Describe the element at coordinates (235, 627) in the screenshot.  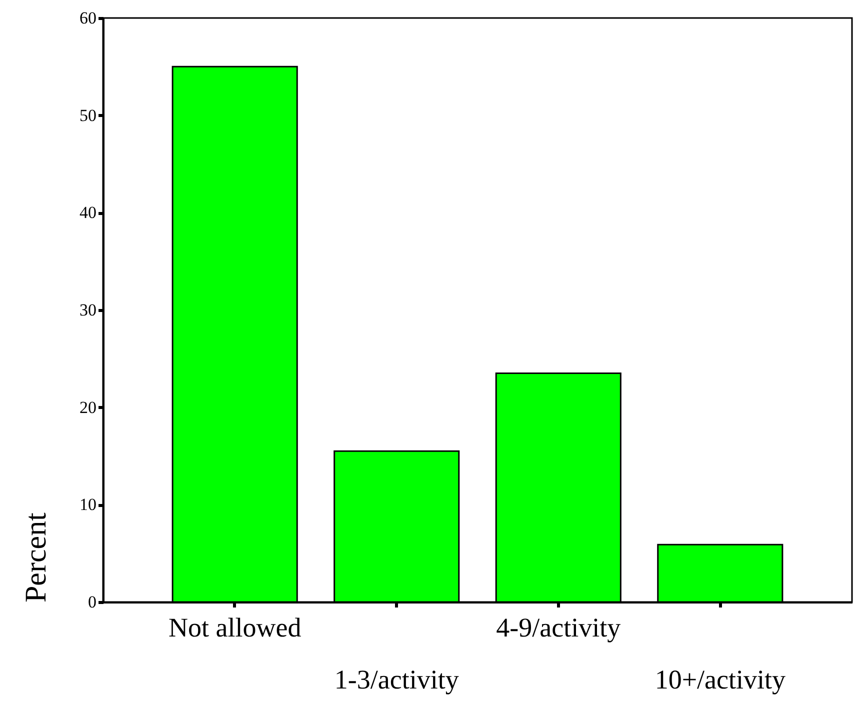
I see `x-tick-label: Not allowed` at that location.